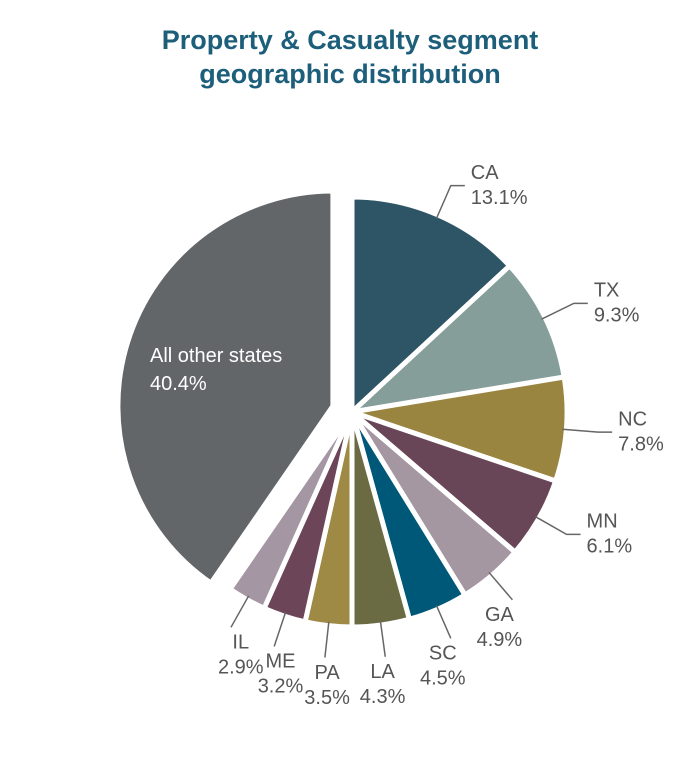  What do you see at coordinates (327, 673) in the screenshot?
I see `slice-label: PA` at bounding box center [327, 673].